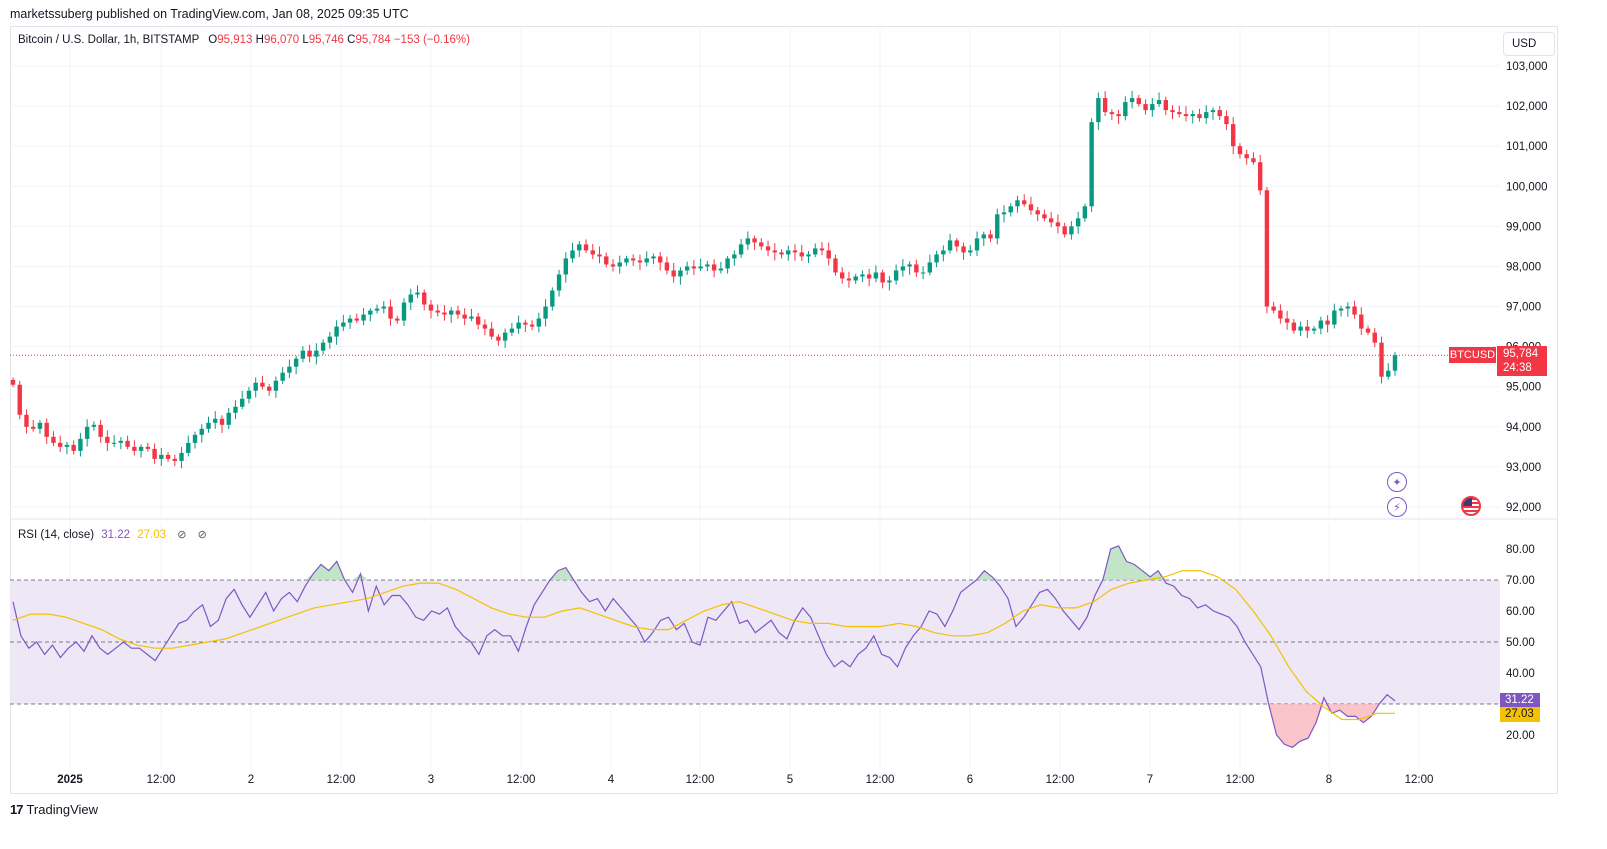 The width and height of the screenshot is (1607, 849). What do you see at coordinates (1520, 550) in the screenshot?
I see `rsi-axis-label: 80.00` at bounding box center [1520, 550].